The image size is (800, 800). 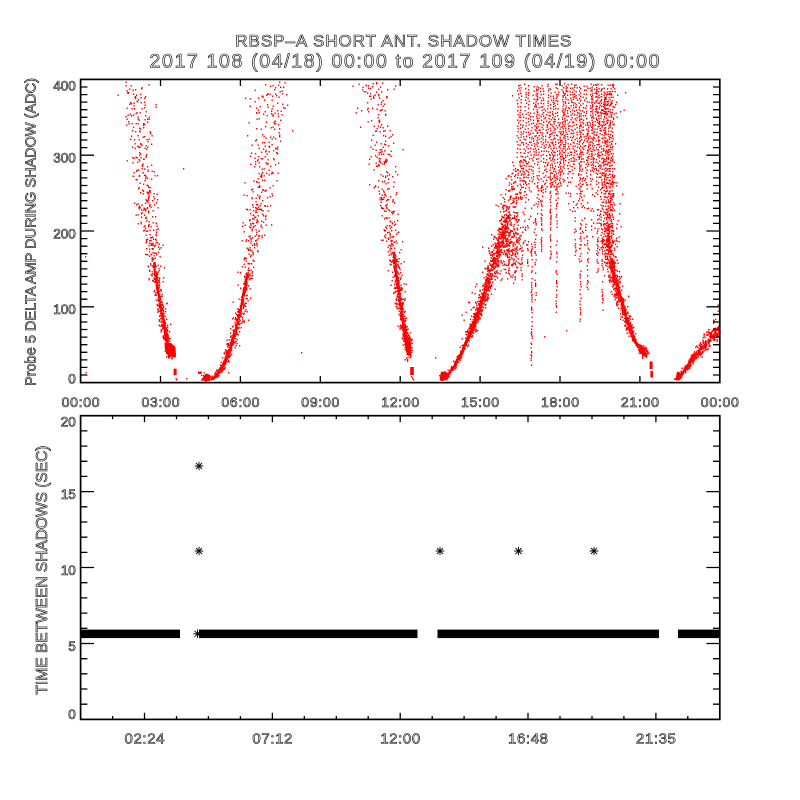 I want to click on svg-text: 03:00, so click(x=161, y=402).